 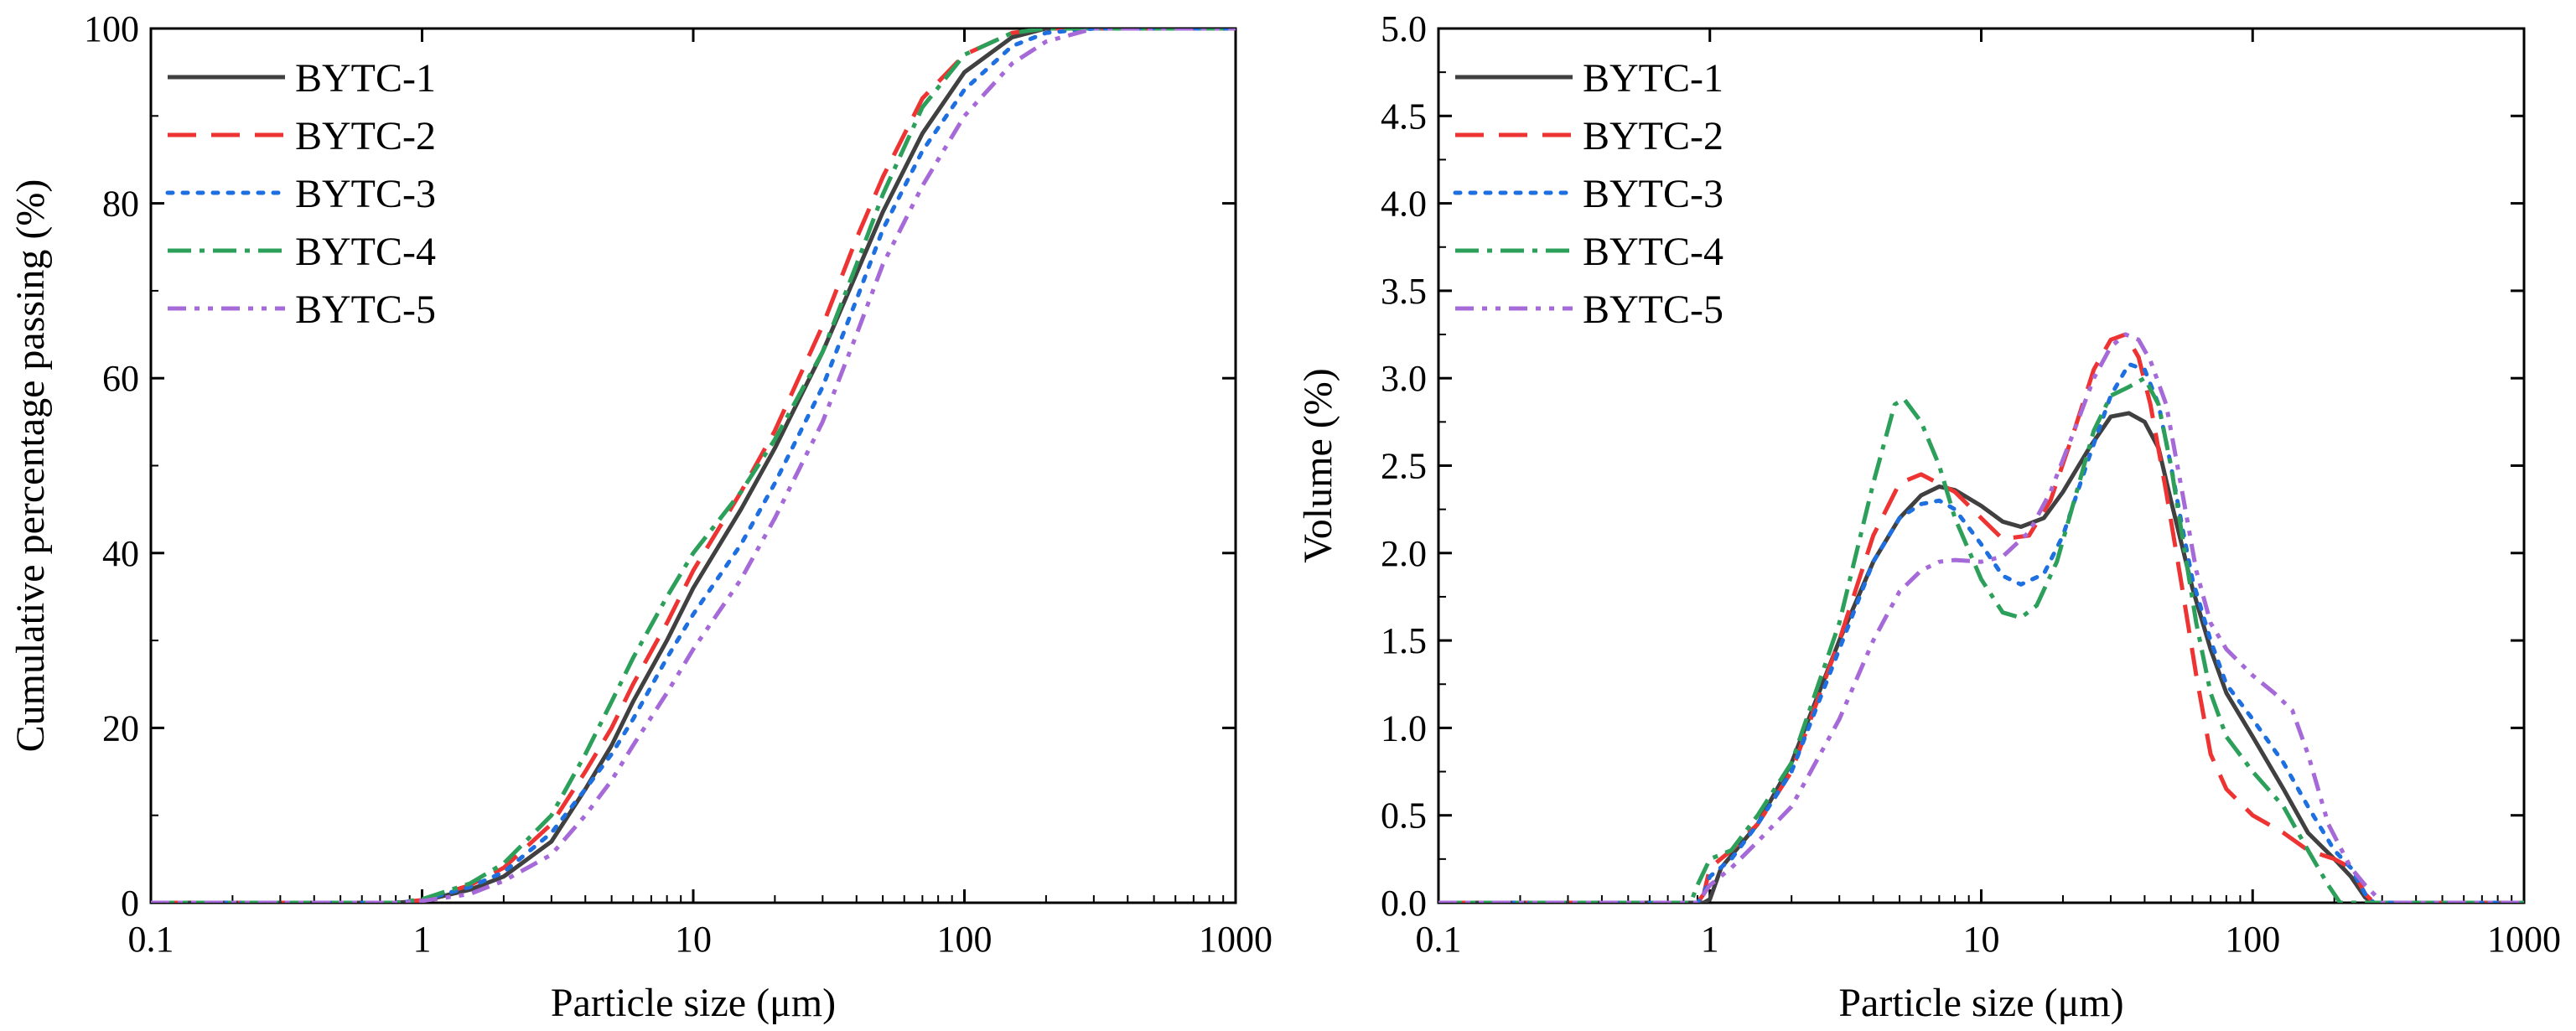 What do you see at coordinates (1404, 728) in the screenshot?
I see `y-tick-label: 1.0` at bounding box center [1404, 728].